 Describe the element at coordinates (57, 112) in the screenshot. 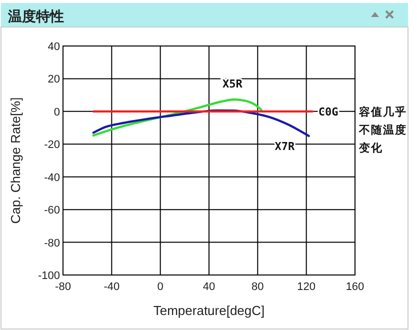

I see `y-tick-label: 0` at that location.